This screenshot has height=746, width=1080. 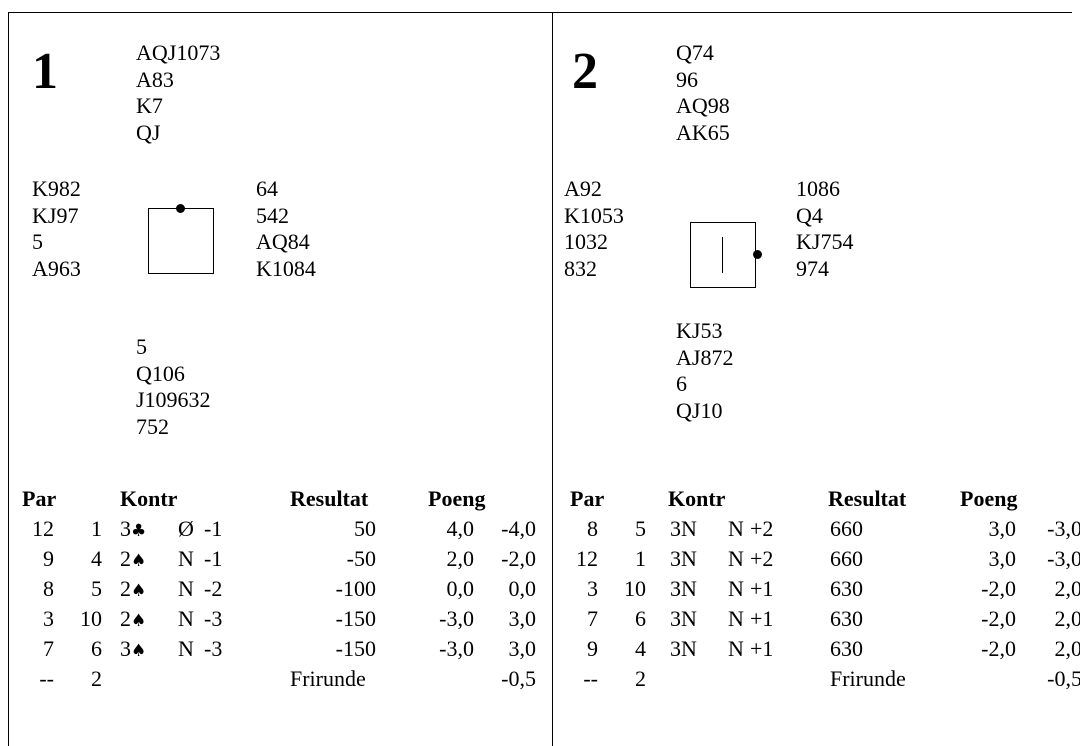 I want to click on points-ns: -3,0, so click(x=456, y=648).